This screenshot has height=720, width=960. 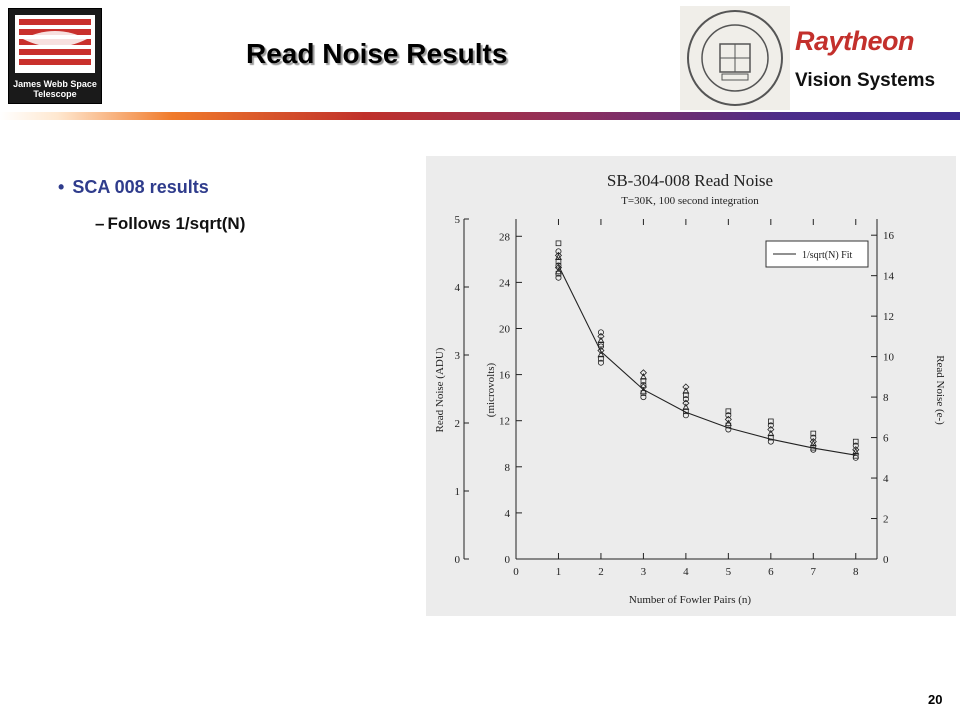 What do you see at coordinates (508, 468) in the screenshot?
I see `chart-y-tick-label-microvolts: 8` at bounding box center [508, 468].